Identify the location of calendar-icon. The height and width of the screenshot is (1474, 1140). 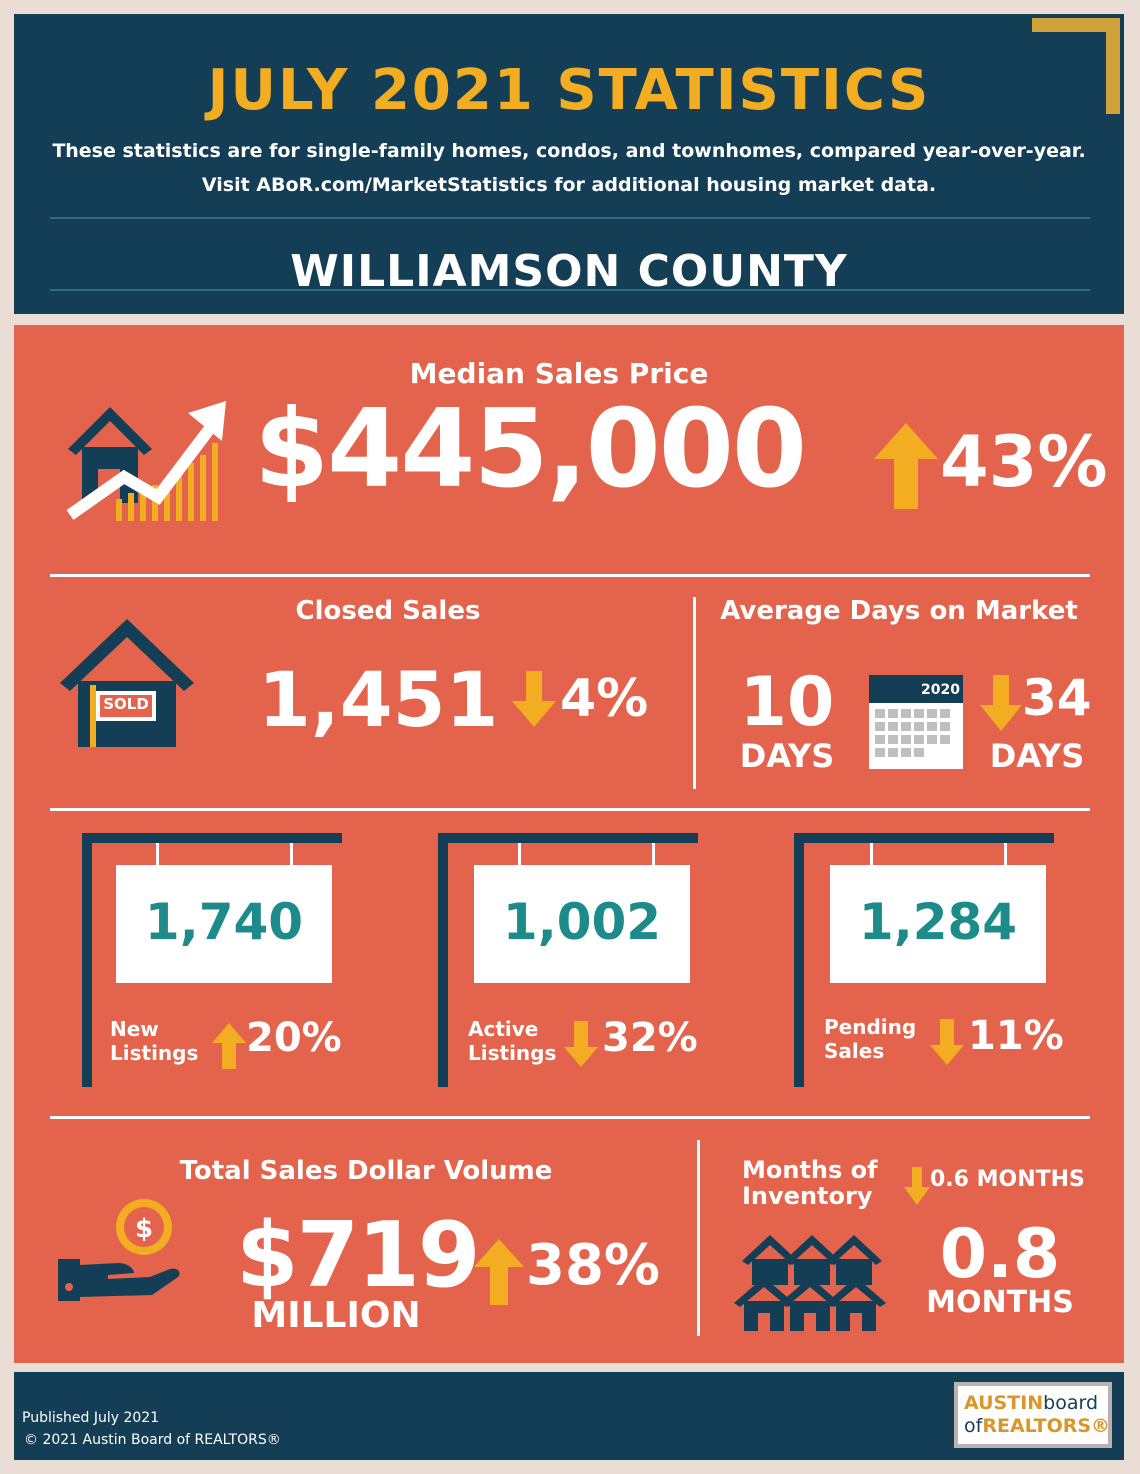
(916, 722).